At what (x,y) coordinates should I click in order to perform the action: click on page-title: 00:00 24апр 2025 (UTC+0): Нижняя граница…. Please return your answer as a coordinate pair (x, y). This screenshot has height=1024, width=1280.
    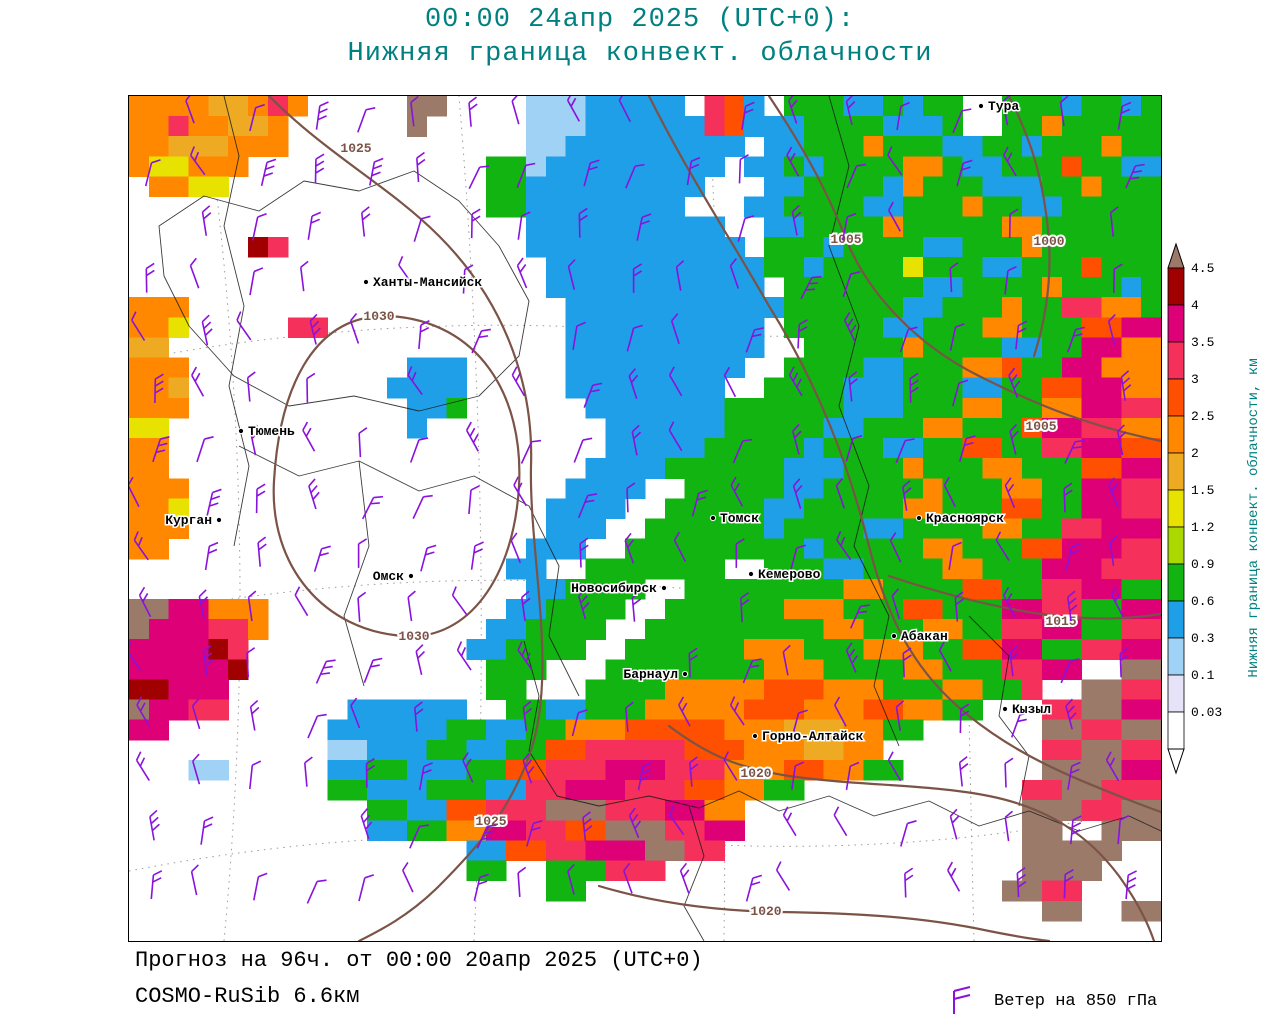
    Looking at the image, I should click on (640, 38).